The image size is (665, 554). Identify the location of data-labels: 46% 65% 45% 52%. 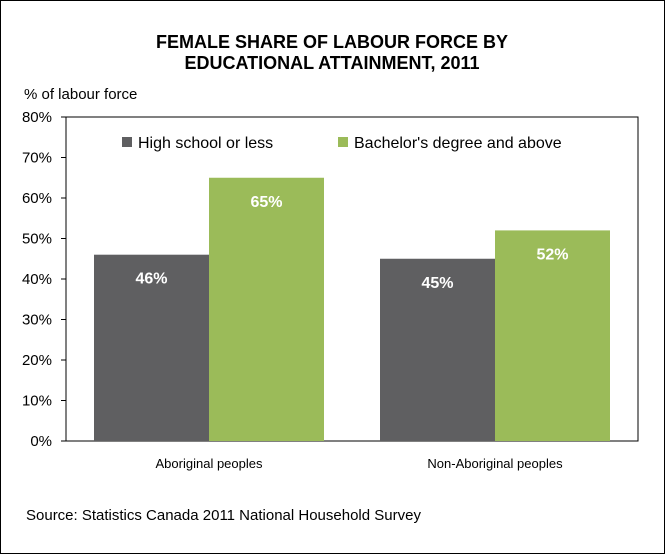
(351, 243).